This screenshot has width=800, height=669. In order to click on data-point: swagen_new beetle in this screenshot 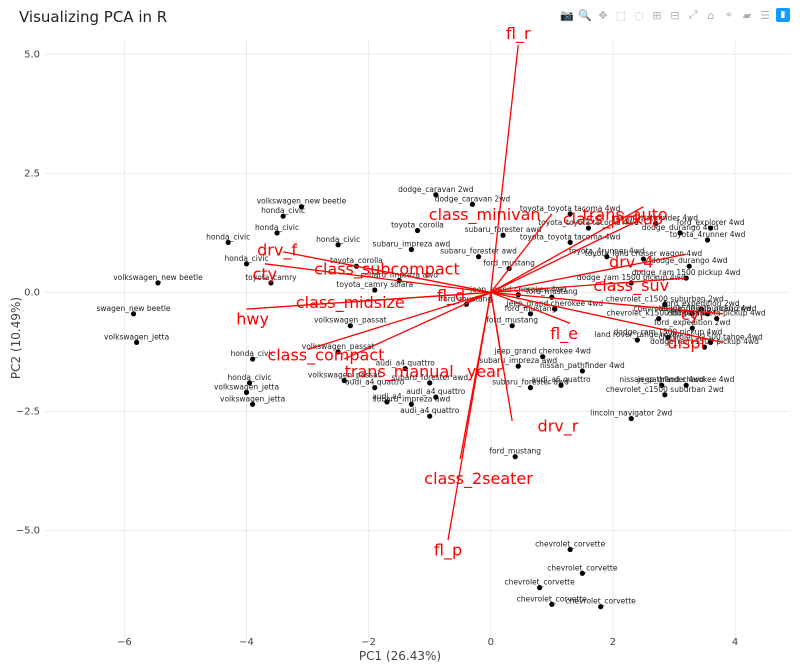, I will do `click(134, 310)`.